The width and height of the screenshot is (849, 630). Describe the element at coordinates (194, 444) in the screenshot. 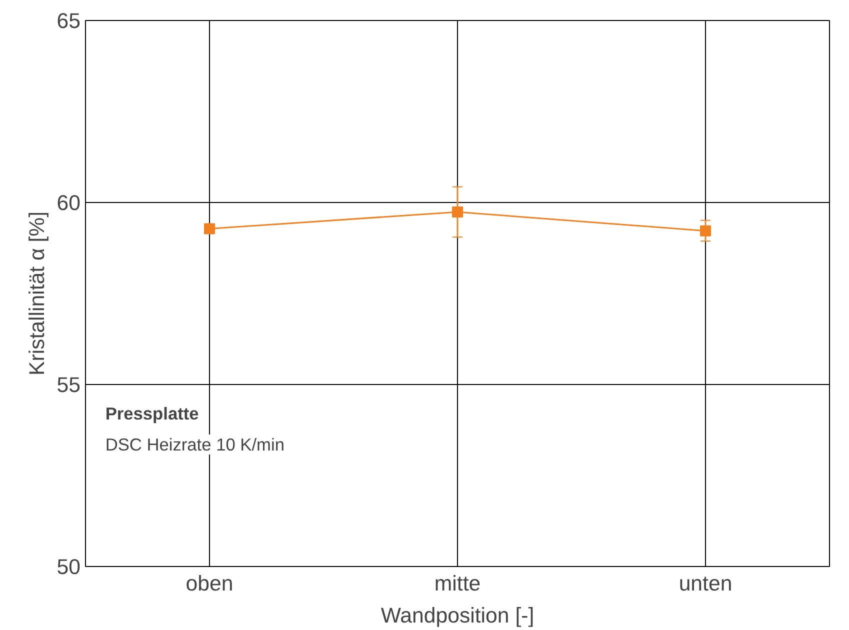

I see `annotation: DSC Heizrate 10 K/min` at that location.